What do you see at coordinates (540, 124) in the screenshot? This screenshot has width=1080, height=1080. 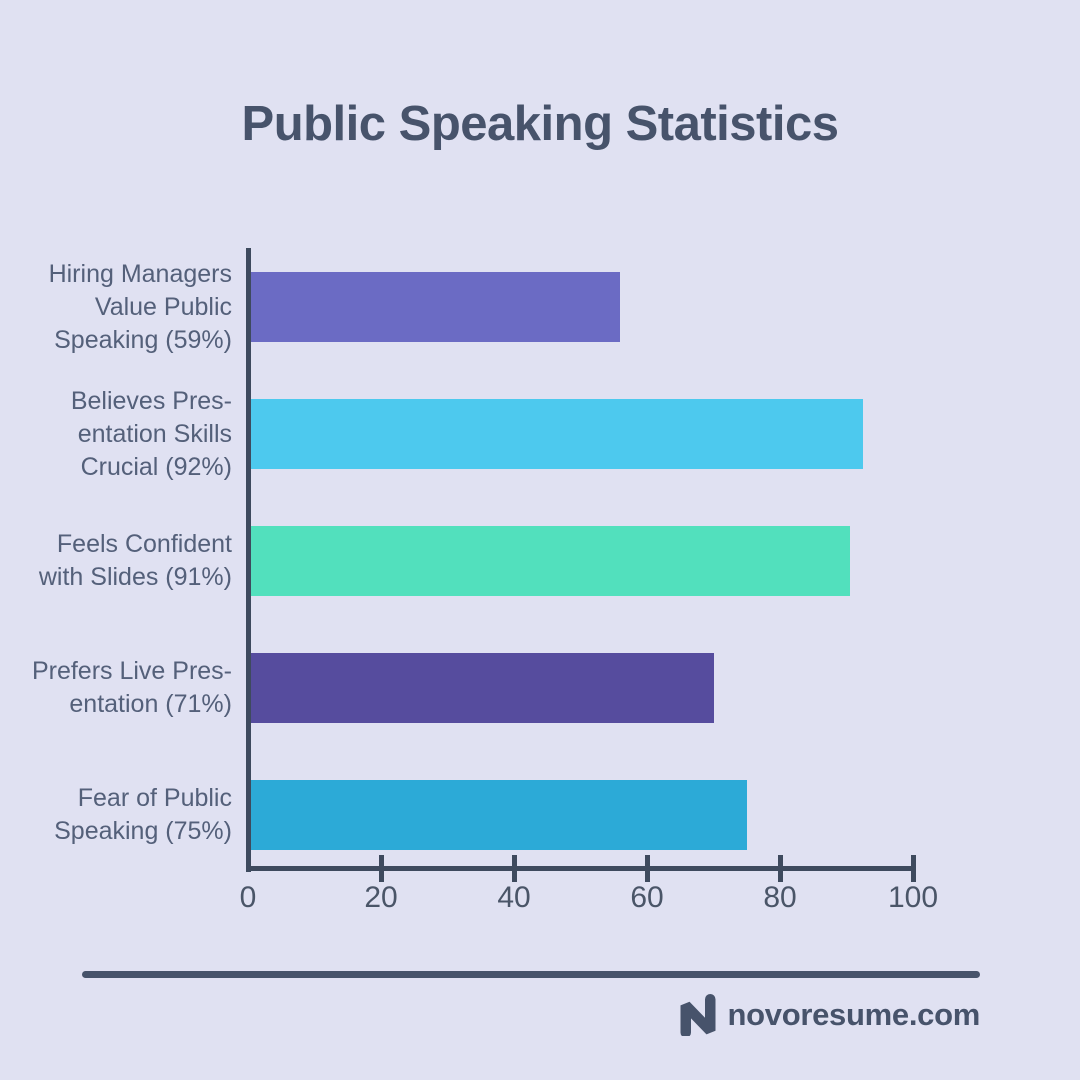 I see `page-title: Public Speaking Statistics` at bounding box center [540, 124].